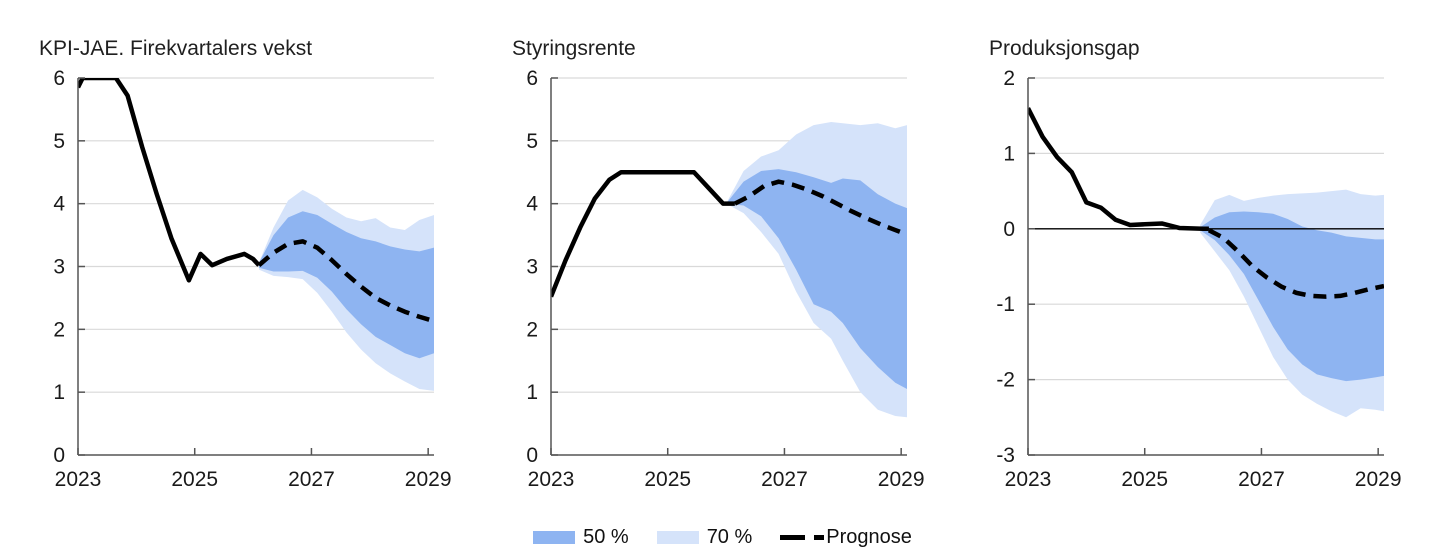 The height and width of the screenshot is (559, 1445). I want to click on svg-text: -3, so click(1005, 455).